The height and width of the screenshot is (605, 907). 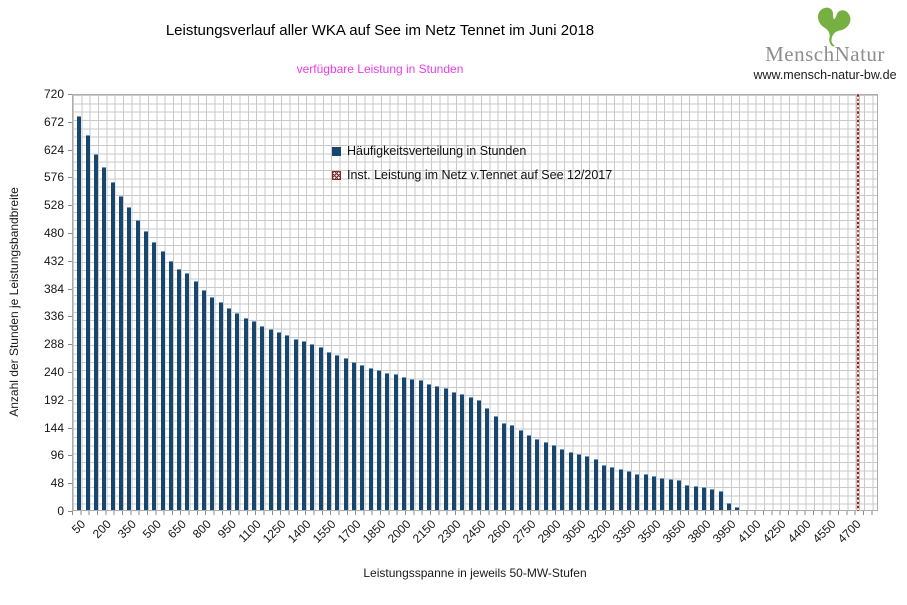 What do you see at coordinates (336, 175) in the screenshot?
I see `legend-swatch-hatch-icon` at bounding box center [336, 175].